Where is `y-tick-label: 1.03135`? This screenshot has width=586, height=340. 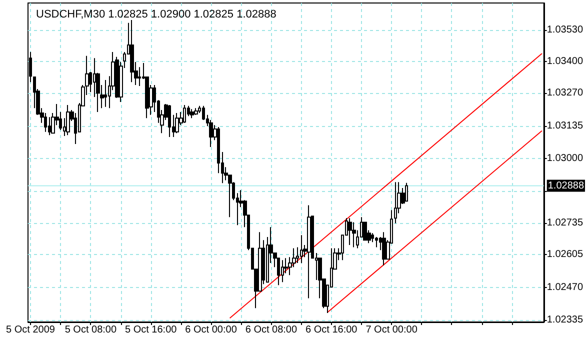 y-tick-label: 1.03135 is located at coordinates (565, 126).